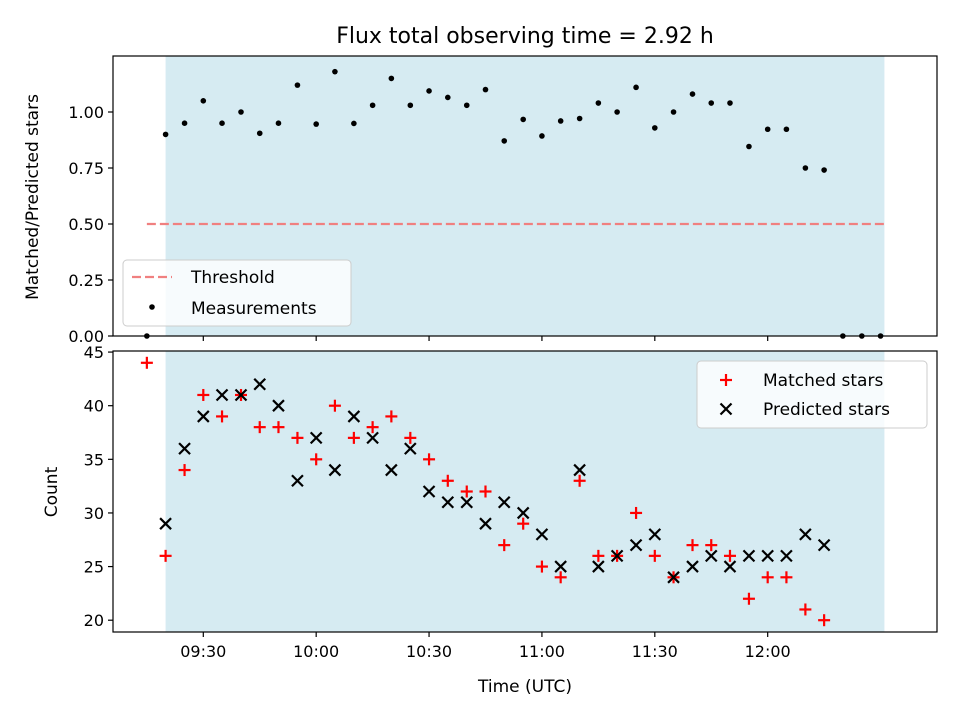 The width and height of the screenshot is (960, 720). Describe the element at coordinates (316, 651) in the screenshot. I see `x-tick-label: 10:00` at that location.